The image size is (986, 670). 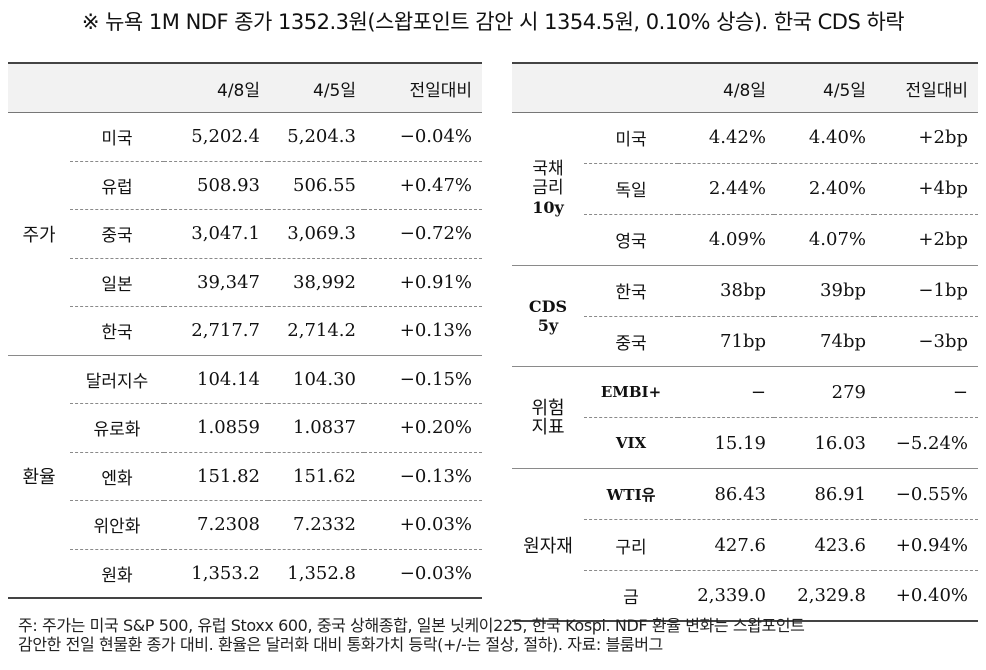 What do you see at coordinates (548, 408) in the screenshot?
I see `group-label-line: 위험` at bounding box center [548, 408].